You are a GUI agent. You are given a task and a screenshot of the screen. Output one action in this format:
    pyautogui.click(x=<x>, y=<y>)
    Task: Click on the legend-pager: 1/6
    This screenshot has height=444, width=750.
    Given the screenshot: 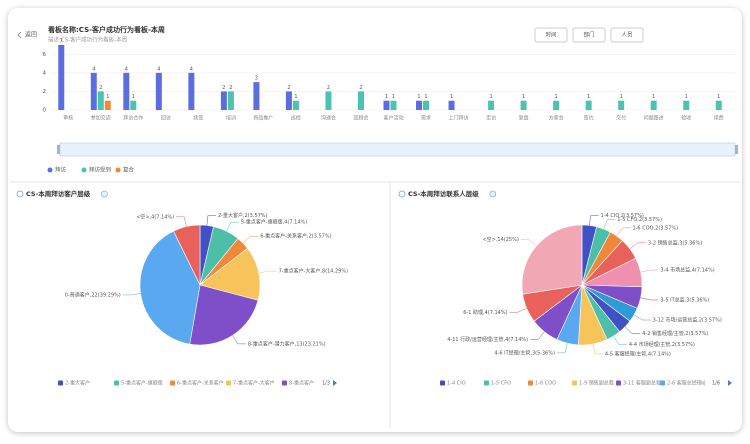 What is the action you would take?
    pyautogui.click(x=716, y=384)
    